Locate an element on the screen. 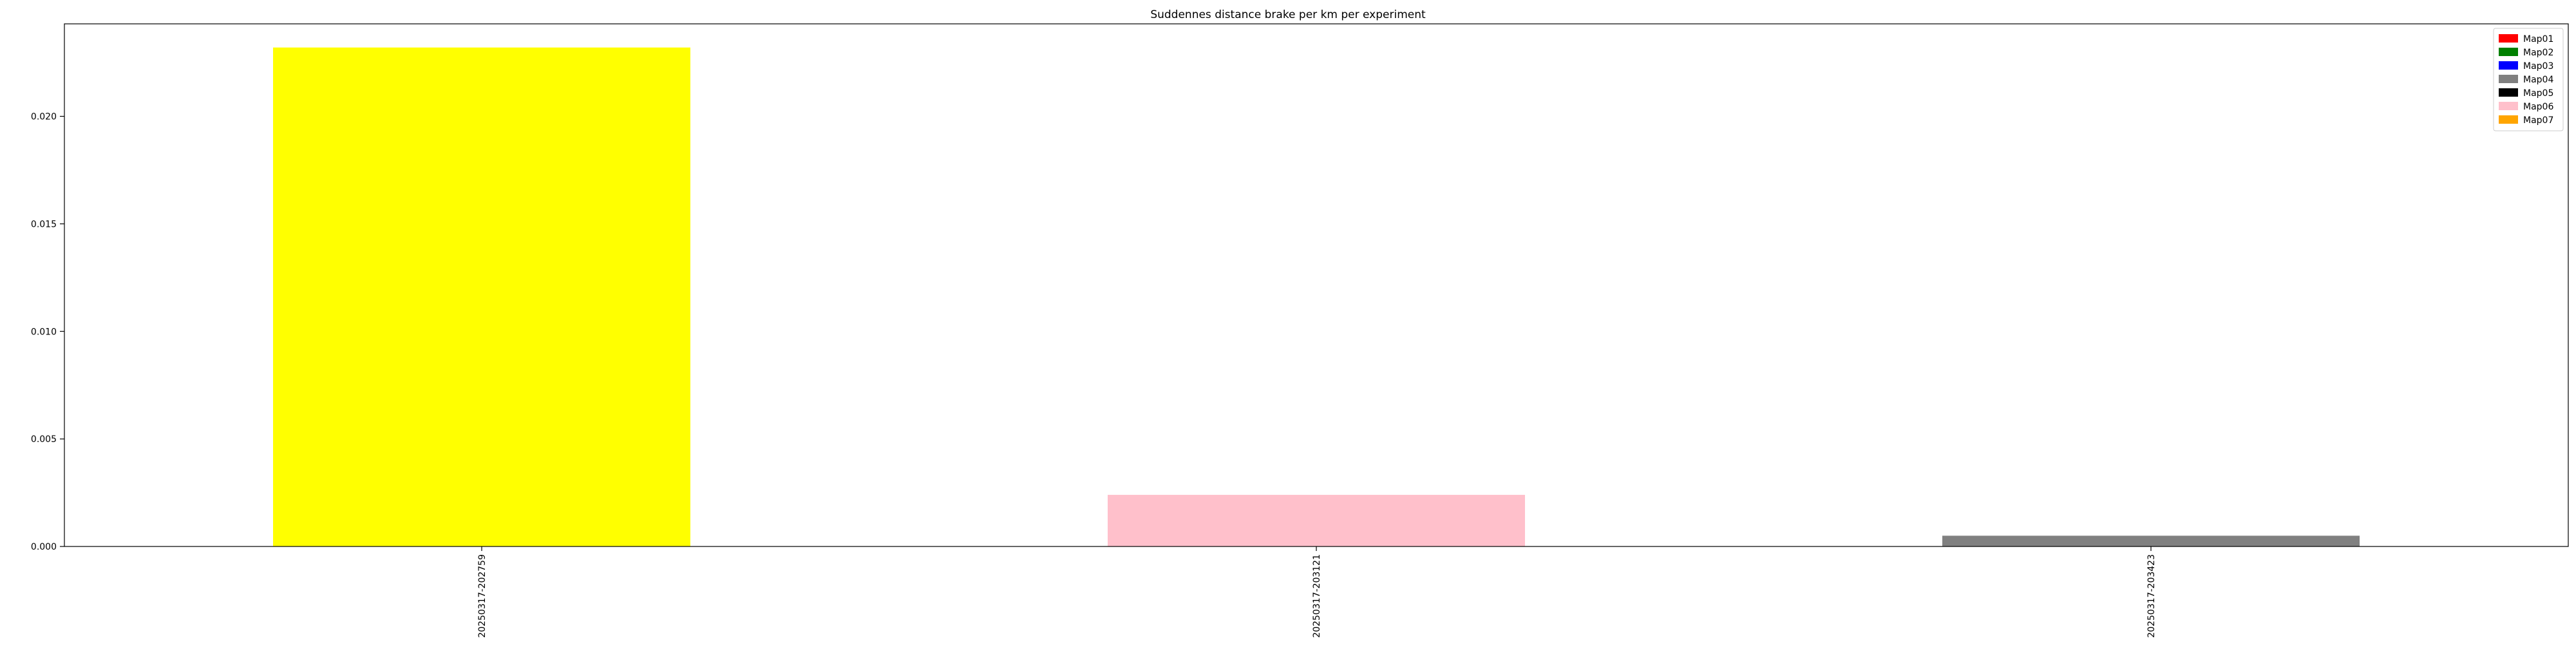 The width and height of the screenshot is (2576, 647). y-tick-label: 0.000 is located at coordinates (44, 547).